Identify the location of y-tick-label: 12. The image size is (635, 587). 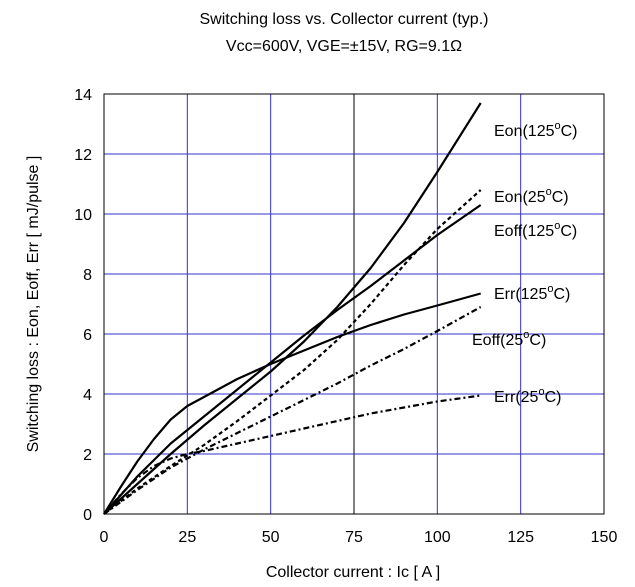
(83, 155).